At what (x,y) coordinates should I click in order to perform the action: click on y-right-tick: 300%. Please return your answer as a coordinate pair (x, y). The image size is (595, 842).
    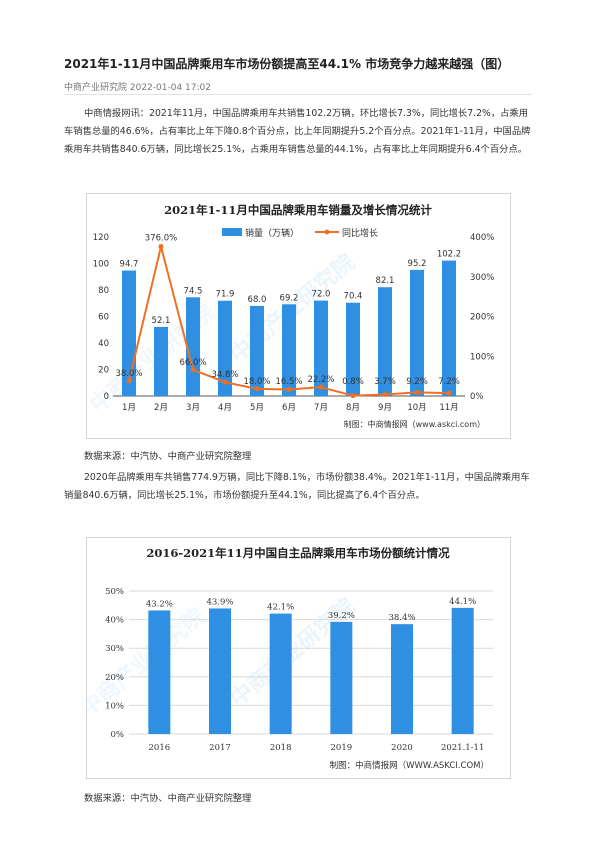
    Looking at the image, I should click on (482, 278).